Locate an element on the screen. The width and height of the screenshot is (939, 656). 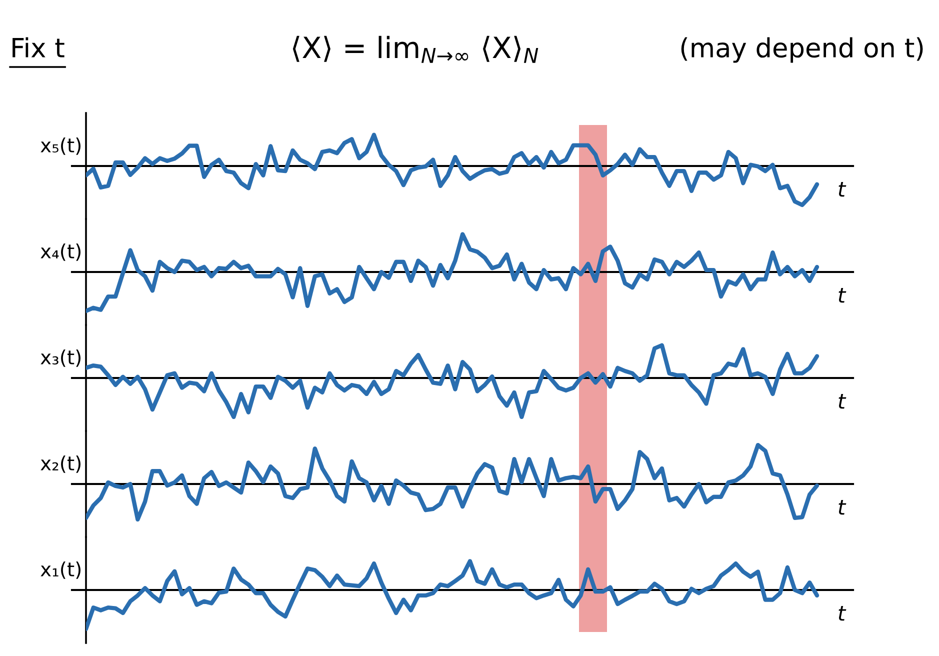
y-axis-title: x₁(t) is located at coordinates (60, 570).